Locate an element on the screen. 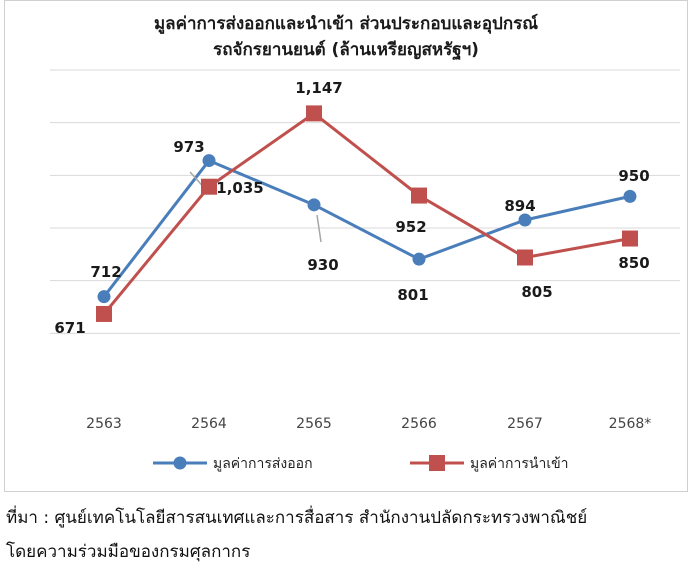  data-label: 950 is located at coordinates (633, 176).